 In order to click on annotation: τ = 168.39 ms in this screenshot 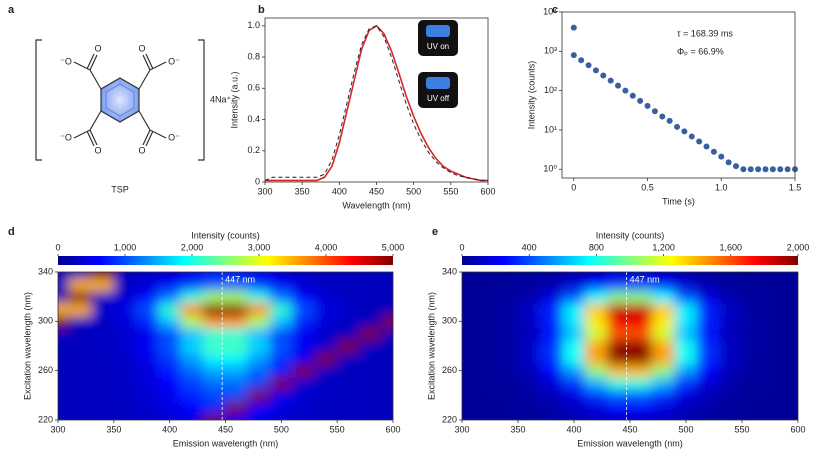, I will do `click(705, 33)`.